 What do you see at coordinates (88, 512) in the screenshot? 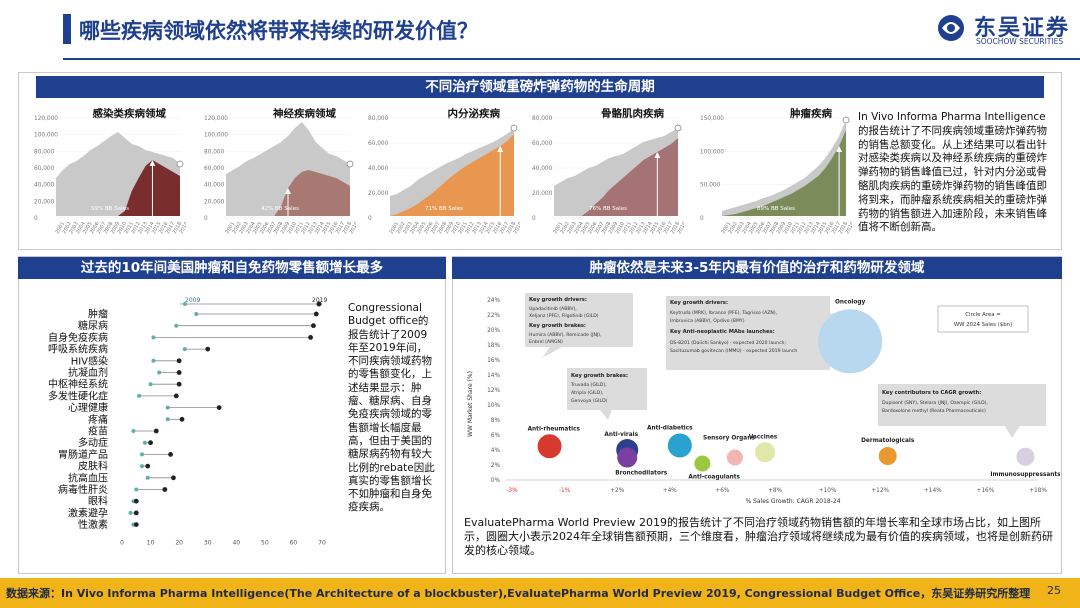
I see `category-label: 激素避孕` at bounding box center [88, 512].